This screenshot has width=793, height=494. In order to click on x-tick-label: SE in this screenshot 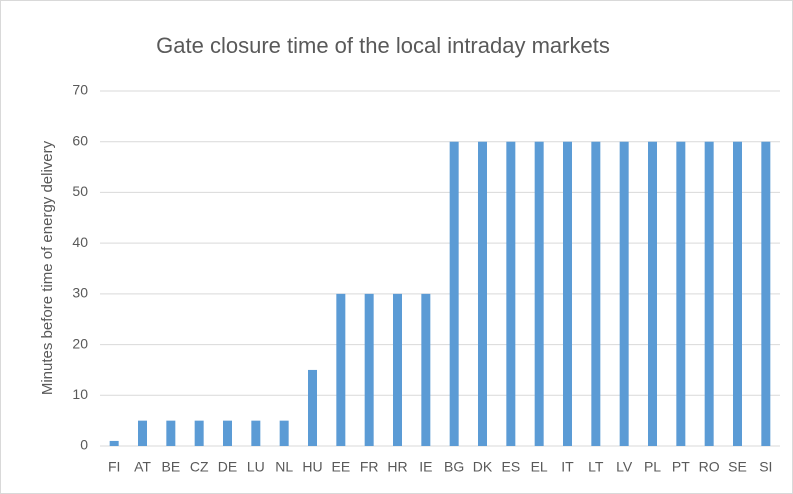, I will do `click(737, 467)`.